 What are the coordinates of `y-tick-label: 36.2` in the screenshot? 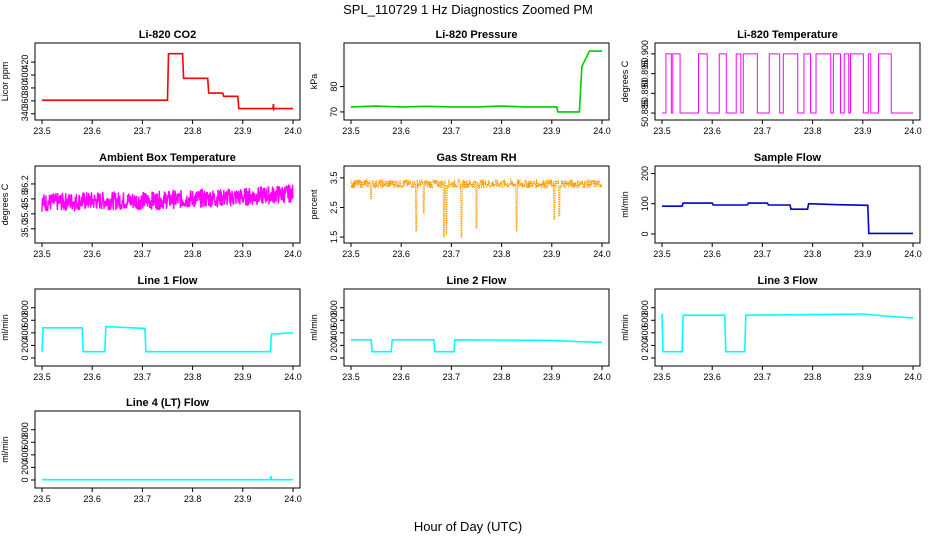 It's located at (25, 184).